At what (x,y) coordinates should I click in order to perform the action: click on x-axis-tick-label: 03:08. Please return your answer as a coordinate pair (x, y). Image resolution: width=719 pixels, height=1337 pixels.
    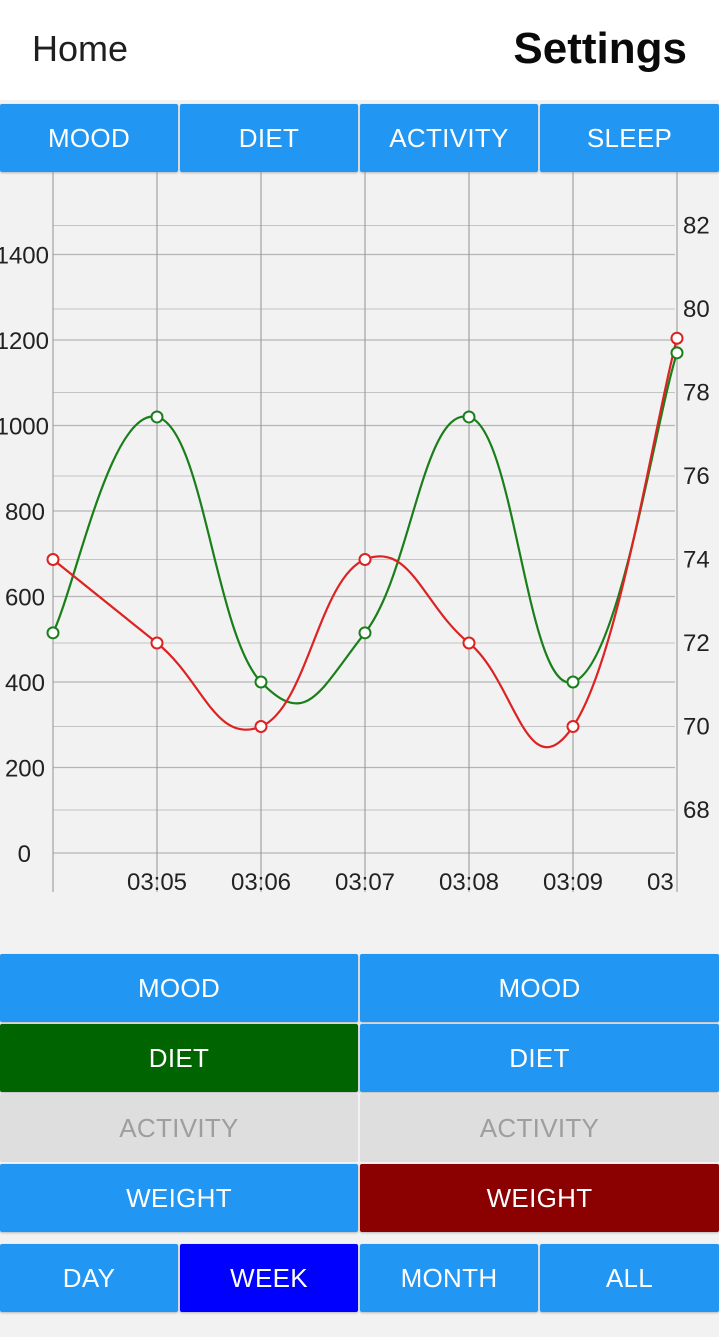
    Looking at the image, I should click on (469, 882).